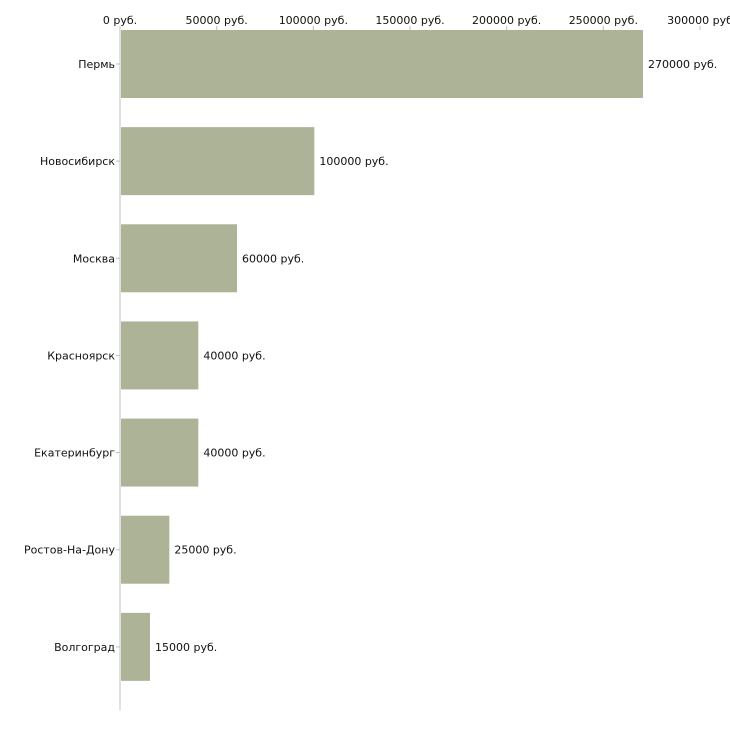 The height and width of the screenshot is (730, 730). What do you see at coordinates (698, 20) in the screenshot?
I see `x-tick-label: 300000 руб` at bounding box center [698, 20].